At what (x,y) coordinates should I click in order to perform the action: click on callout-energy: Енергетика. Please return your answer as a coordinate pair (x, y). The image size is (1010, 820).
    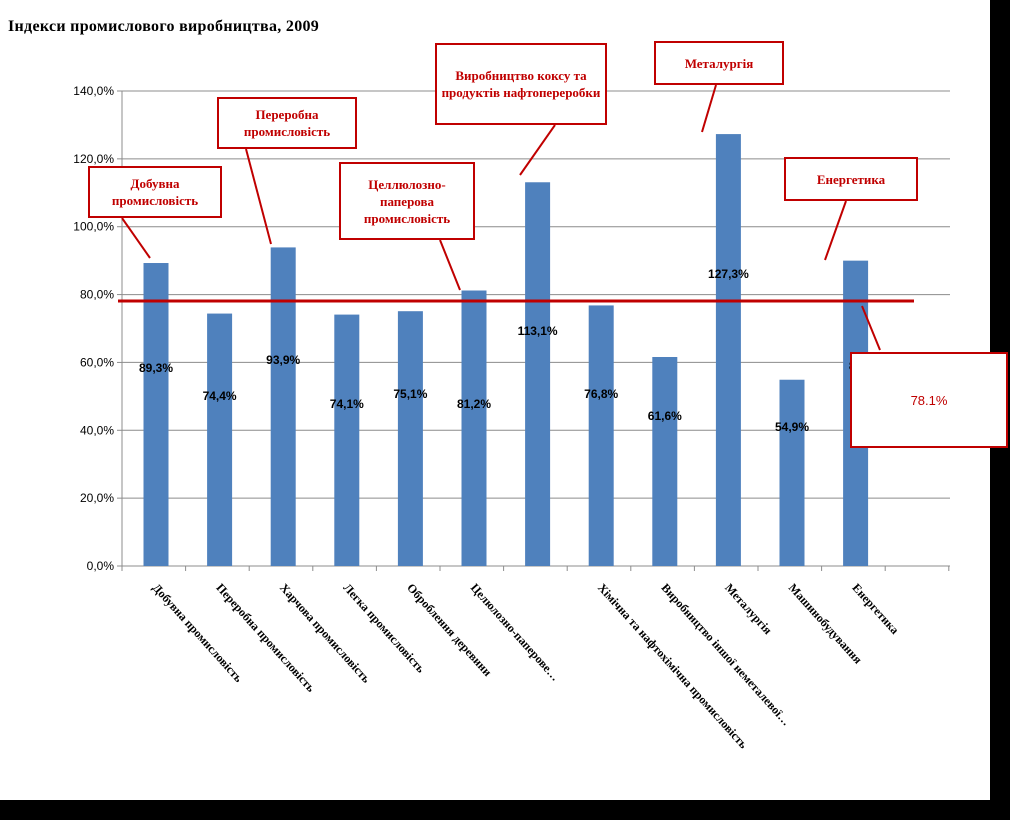
    Looking at the image, I should click on (851, 179).